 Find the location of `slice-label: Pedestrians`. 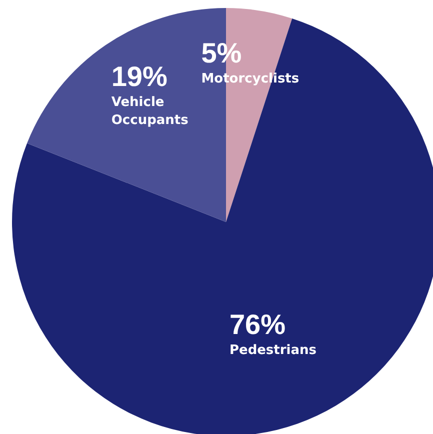

slice-label: Pedestrians is located at coordinates (273, 350).